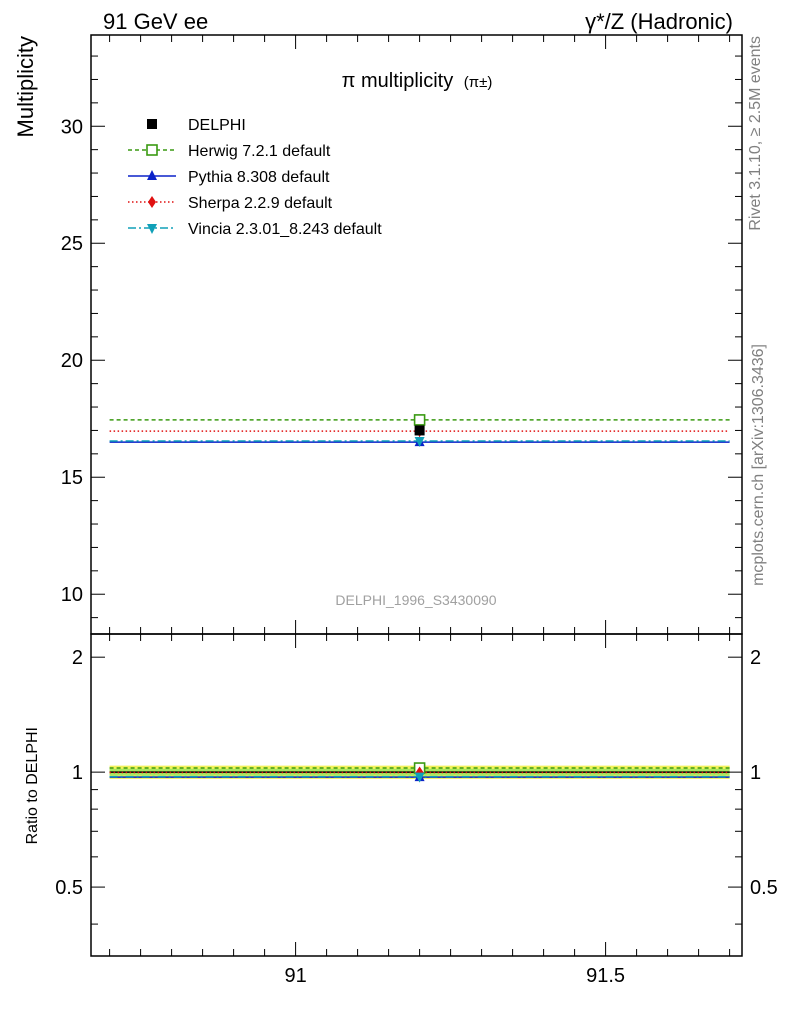 Image resolution: width=786 pixels, height=1024 pixels. I want to click on rivet-version-label: Rivet 3.1.10, ≥ 2.5M events, so click(755, 133).